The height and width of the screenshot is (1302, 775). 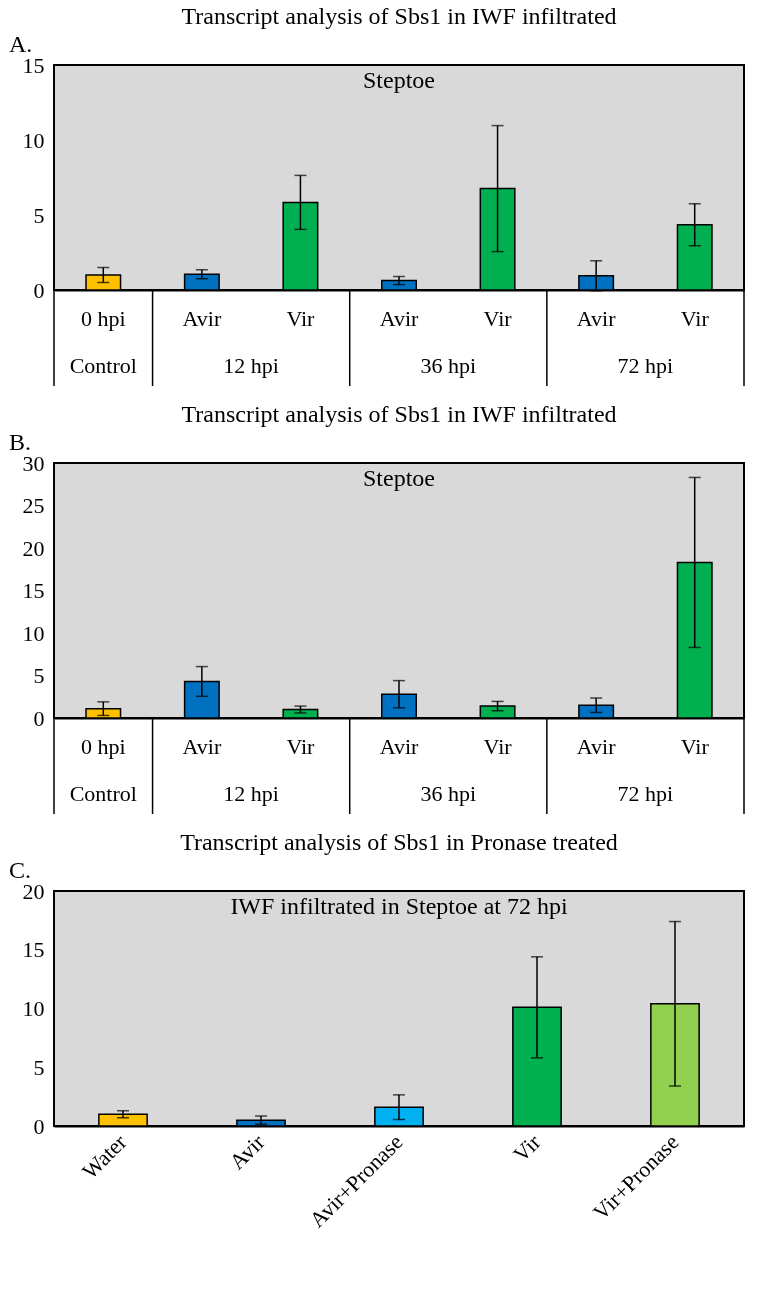 What do you see at coordinates (399, 906) in the screenshot?
I see `chart-subtitle: IWF infiltrated in Steptoe at 72 hpi` at bounding box center [399, 906].